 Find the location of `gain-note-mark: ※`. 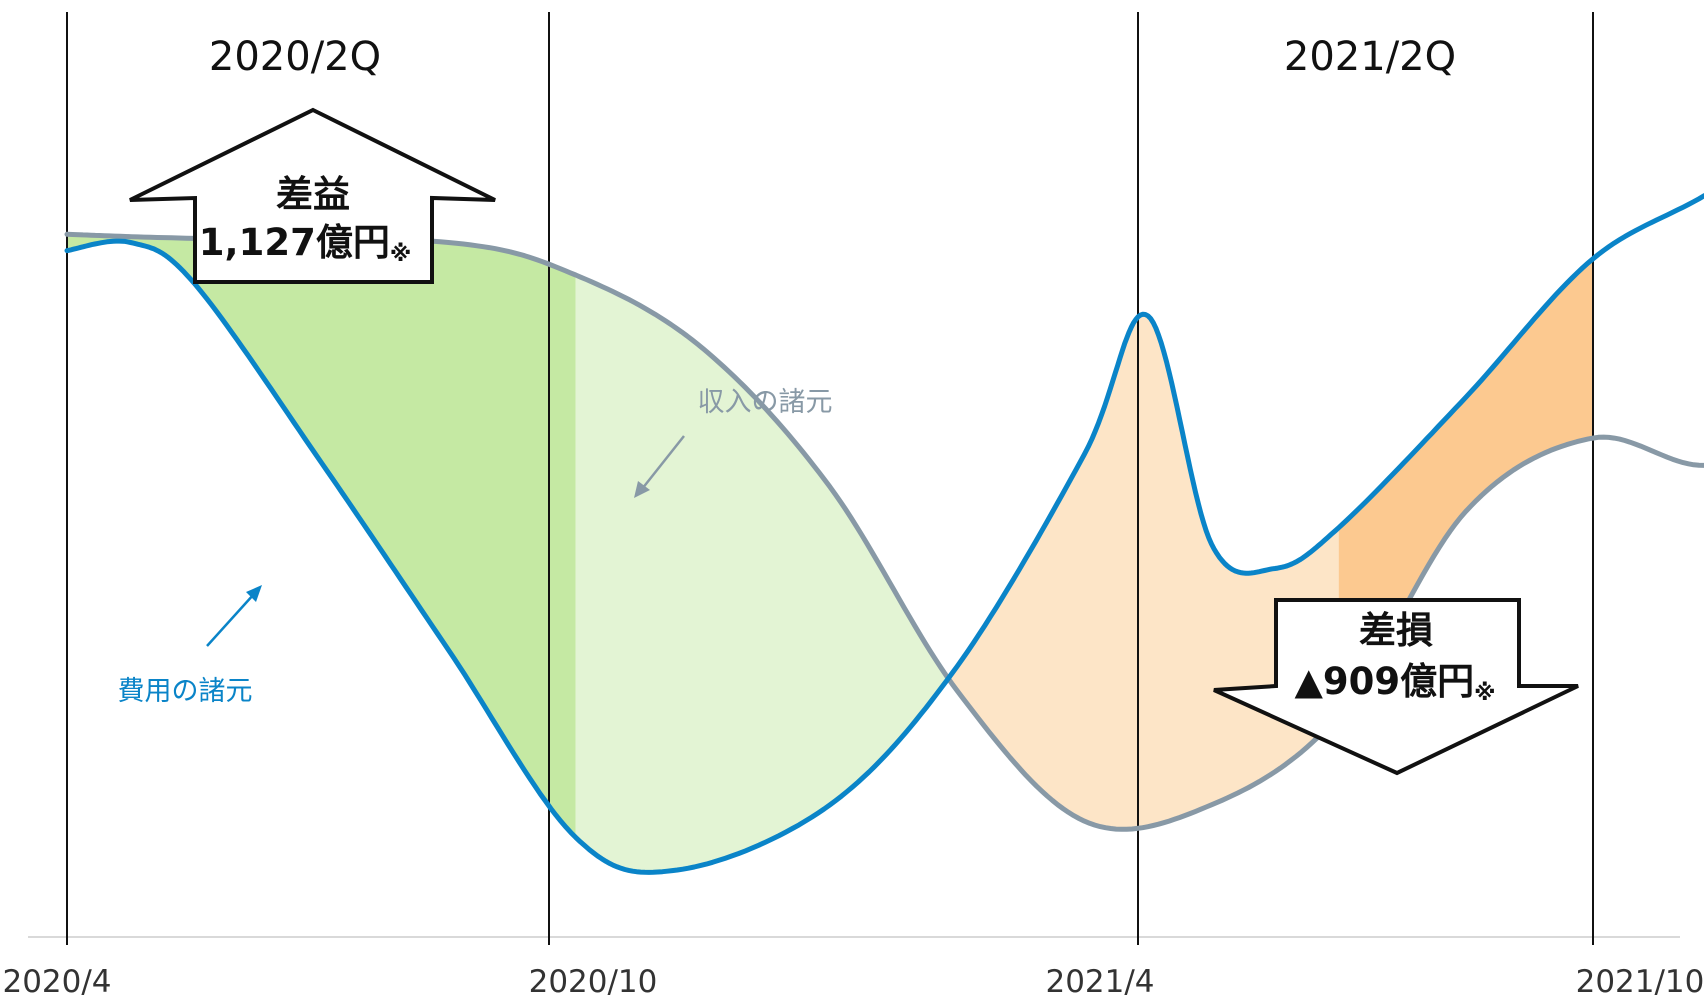

gain-note-mark: ※ is located at coordinates (400, 254).